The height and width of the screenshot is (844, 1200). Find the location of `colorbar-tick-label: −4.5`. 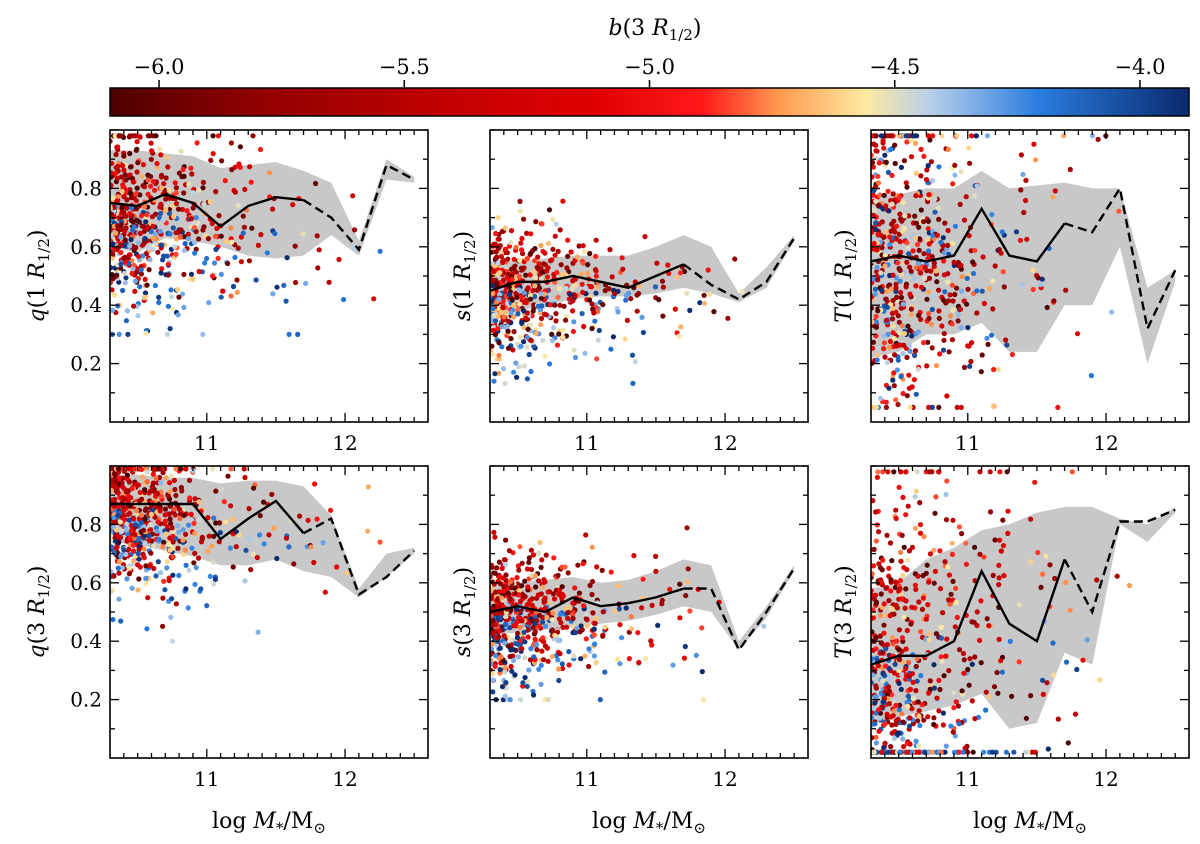

colorbar-tick-label: −4.5 is located at coordinates (894, 67).